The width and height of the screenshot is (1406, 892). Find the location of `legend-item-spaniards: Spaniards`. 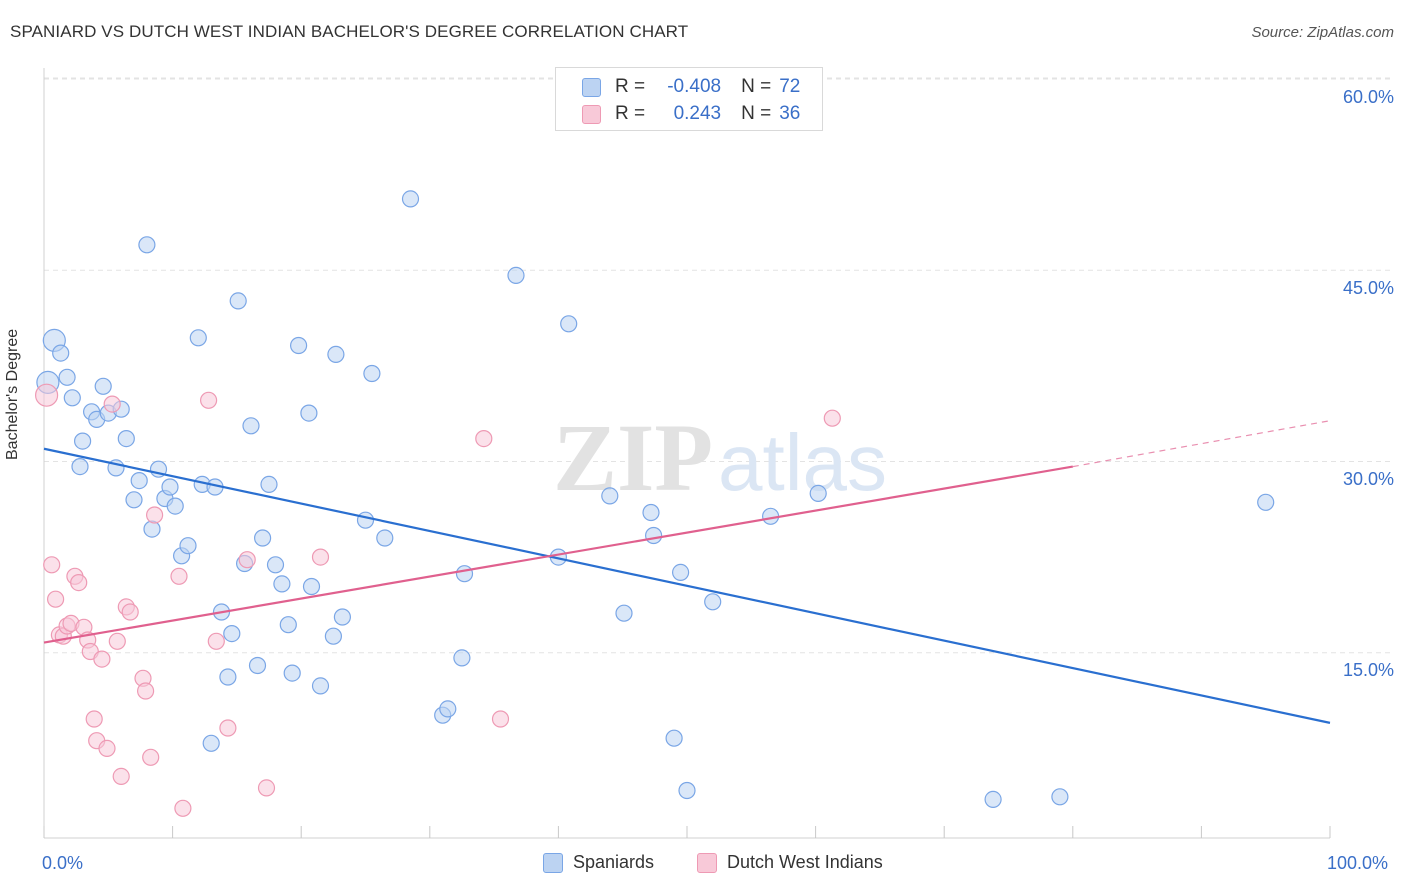

legend-item-spaniards: Spaniards is located at coordinates (598, 862).